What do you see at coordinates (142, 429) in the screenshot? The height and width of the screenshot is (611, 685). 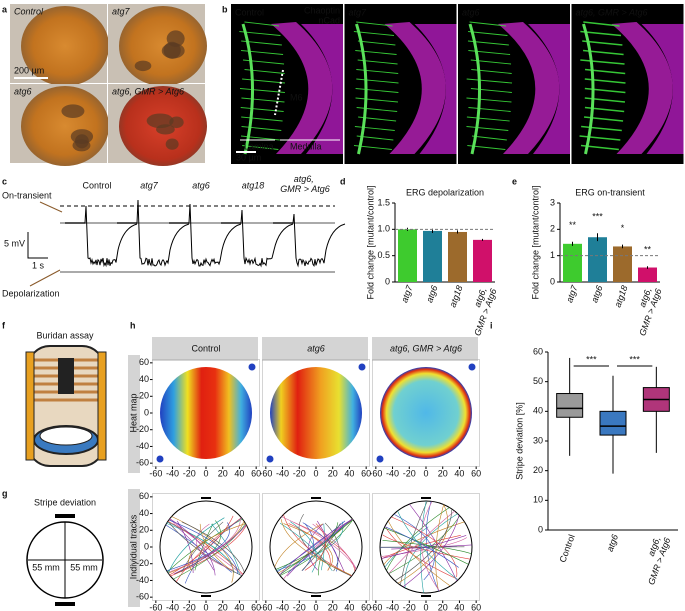 I see `y-tick-label: -20` at bounding box center [142, 429].